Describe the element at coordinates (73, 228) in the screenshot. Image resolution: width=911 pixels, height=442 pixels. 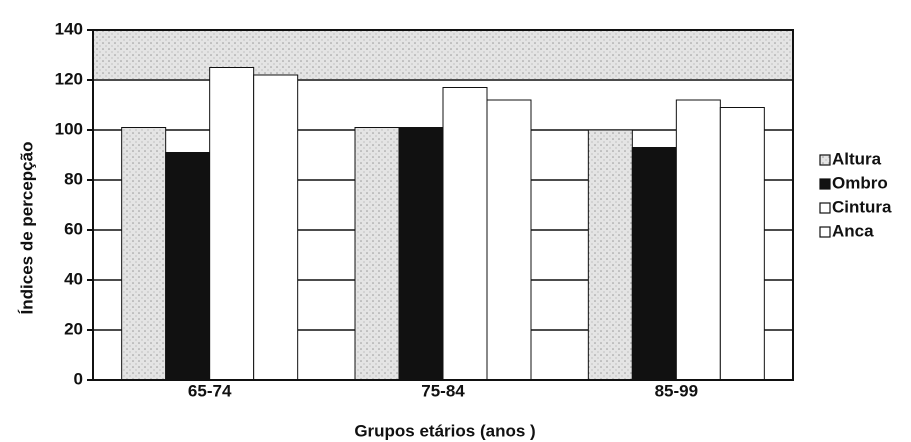
I see `y-tick-label: 60` at that location.